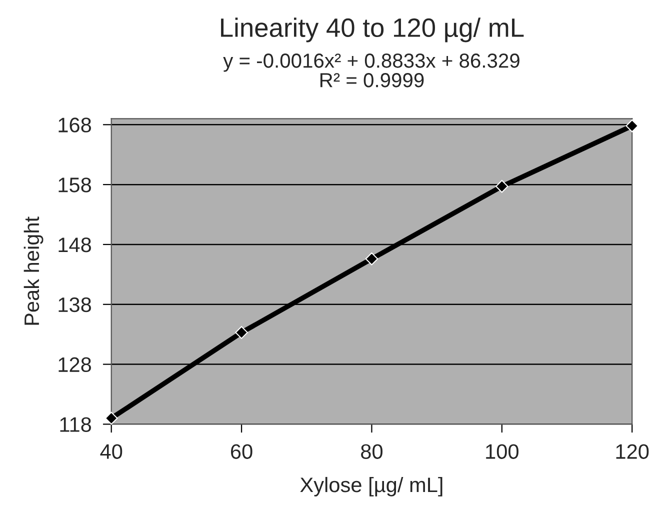 The width and height of the screenshot is (655, 505). What do you see at coordinates (111, 451) in the screenshot?
I see `x-tick-label: 40` at bounding box center [111, 451].